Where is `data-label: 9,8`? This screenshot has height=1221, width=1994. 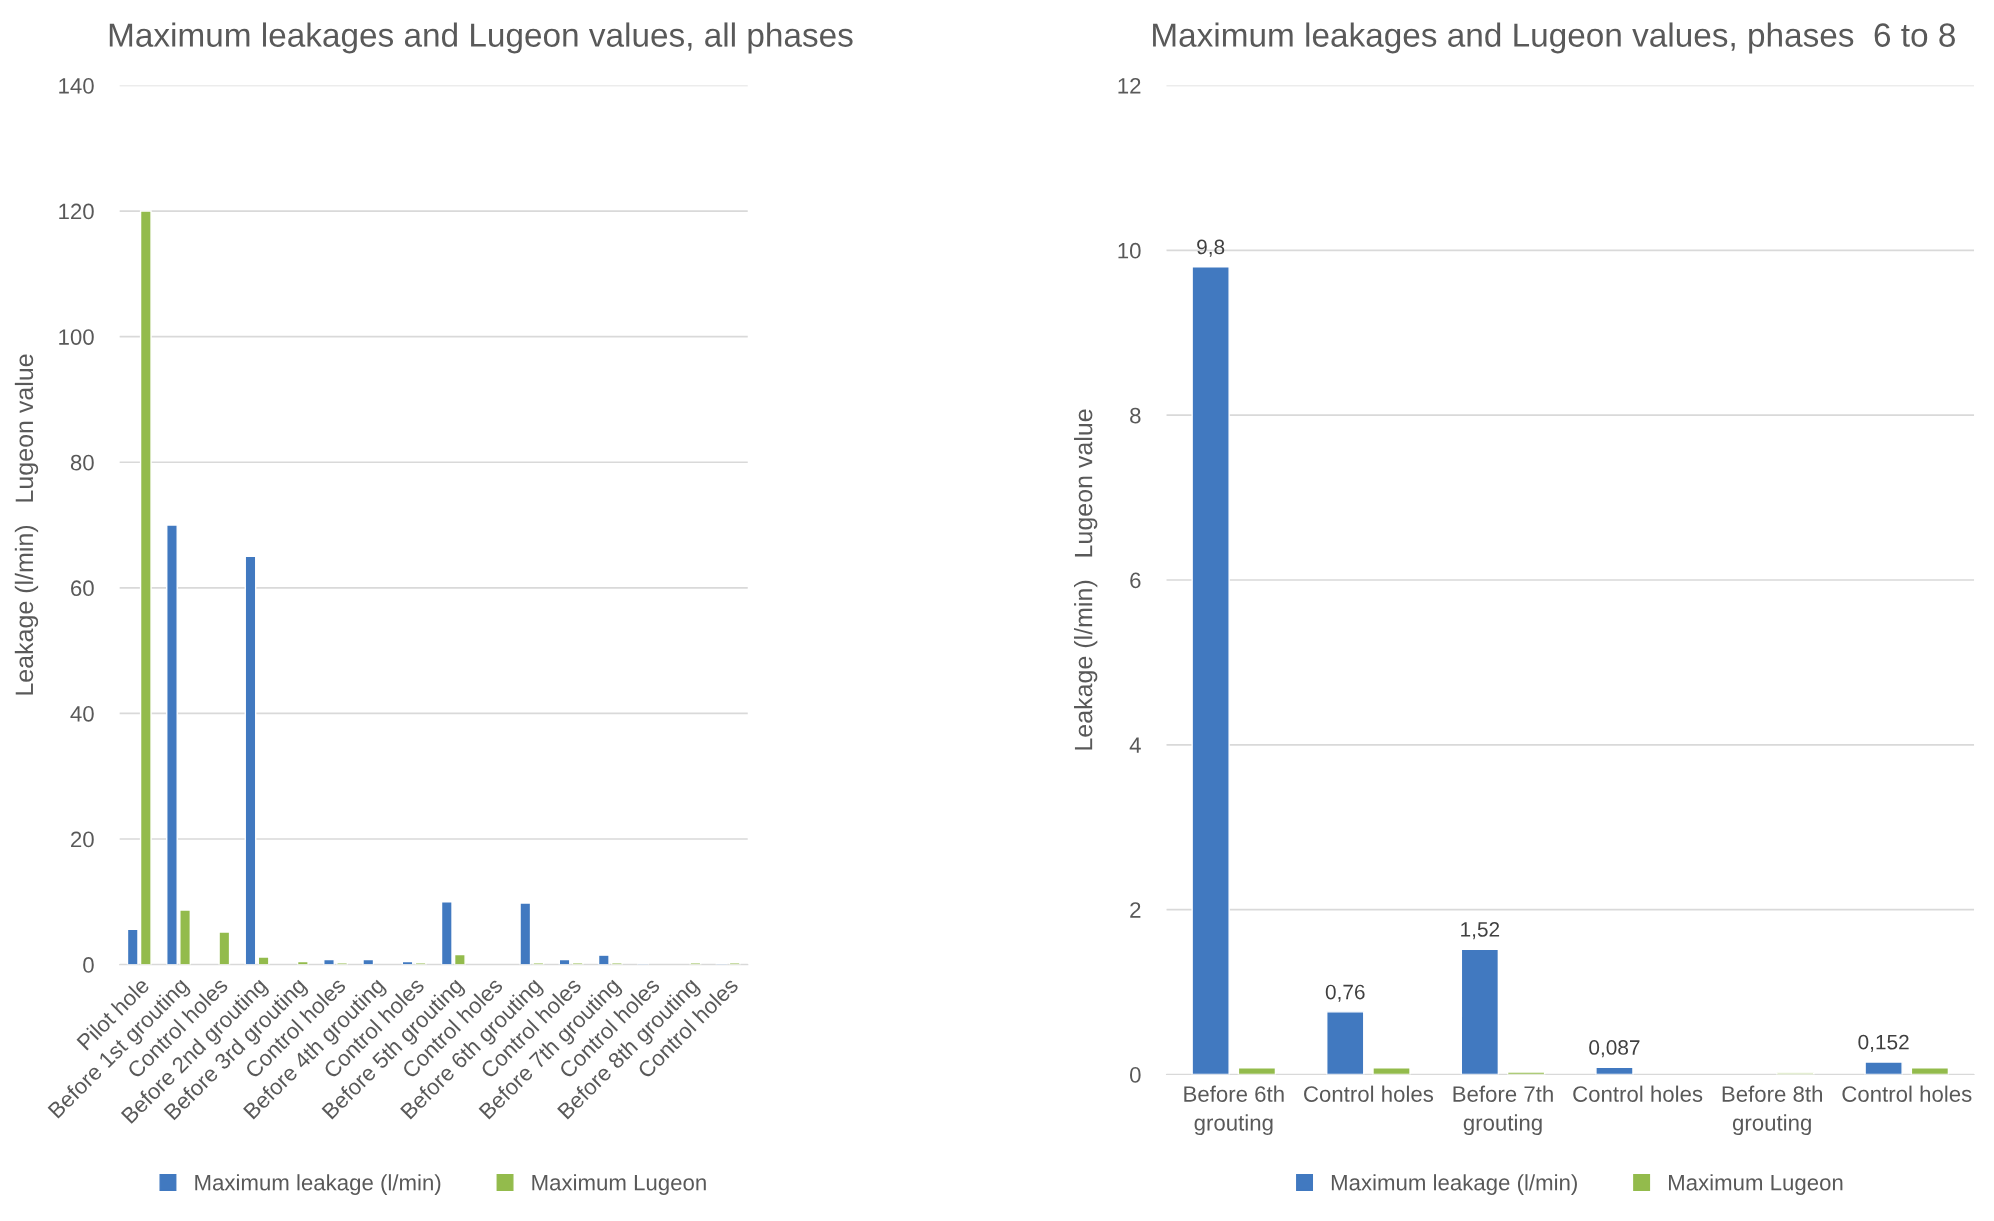
data-label: 9,8 is located at coordinates (1211, 248).